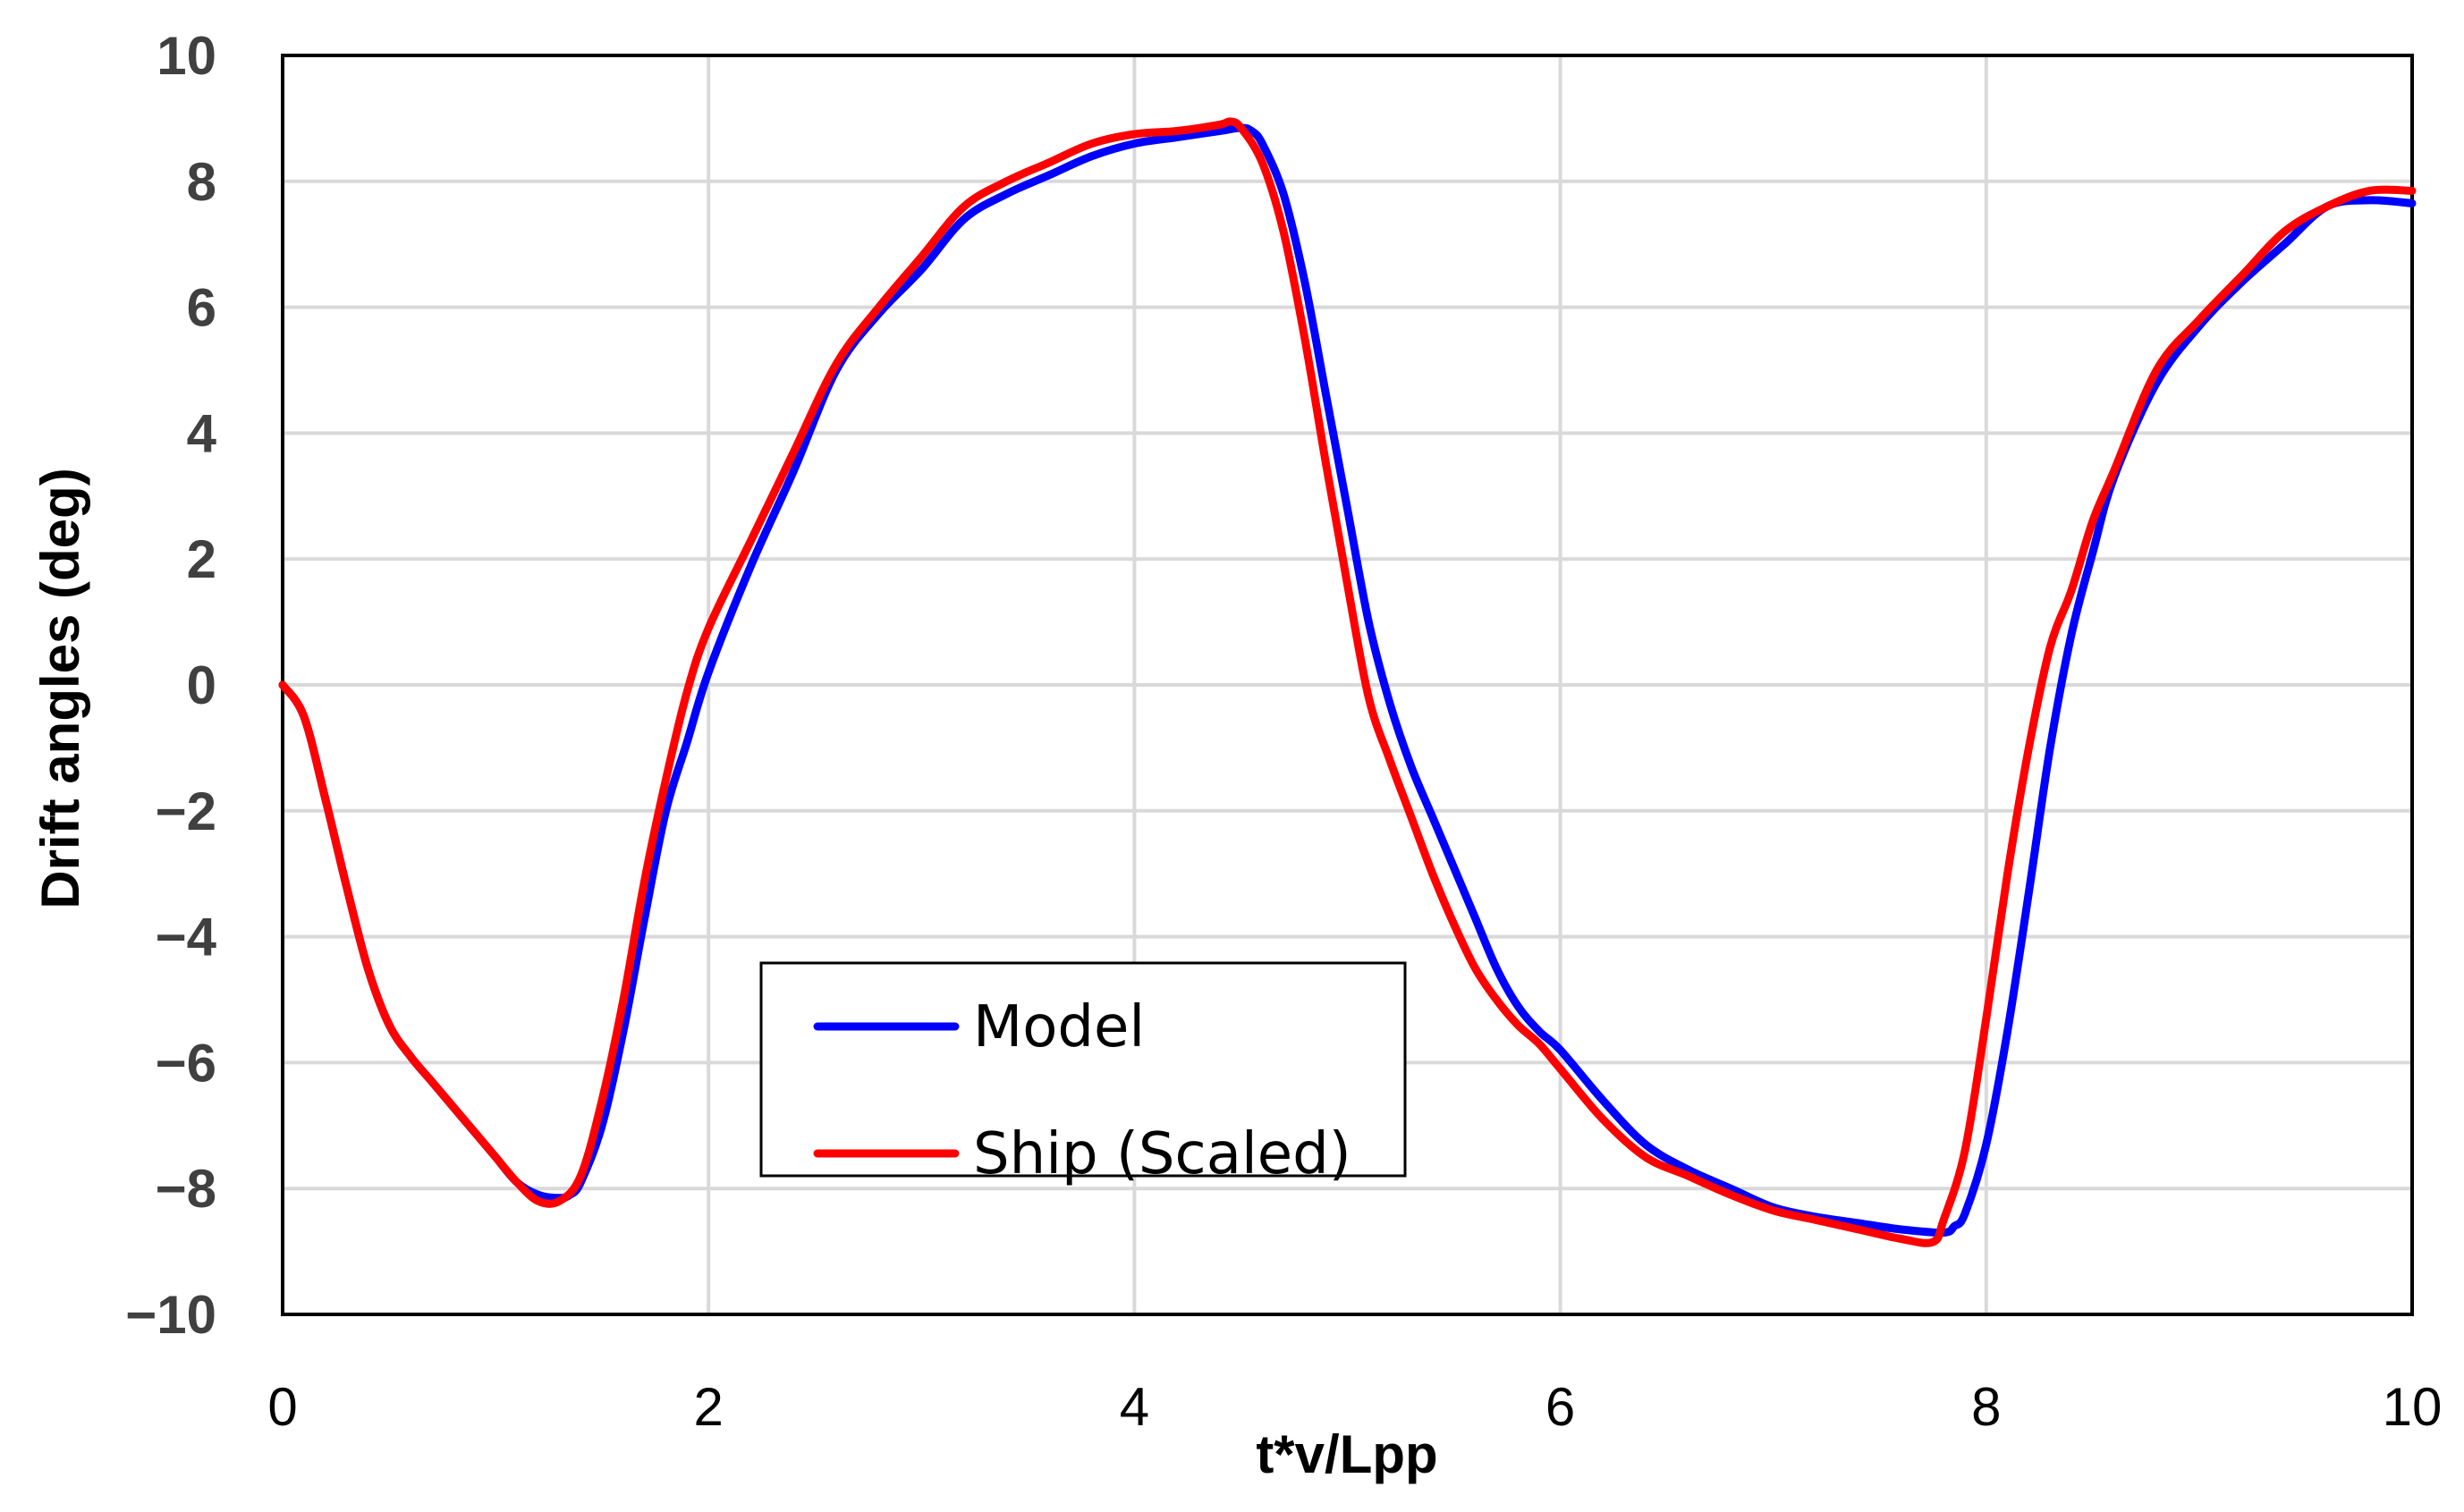 This screenshot has width=2464, height=1512. Describe the element at coordinates (1986, 1407) in the screenshot. I see `x-tick-label-4: 8` at that location.